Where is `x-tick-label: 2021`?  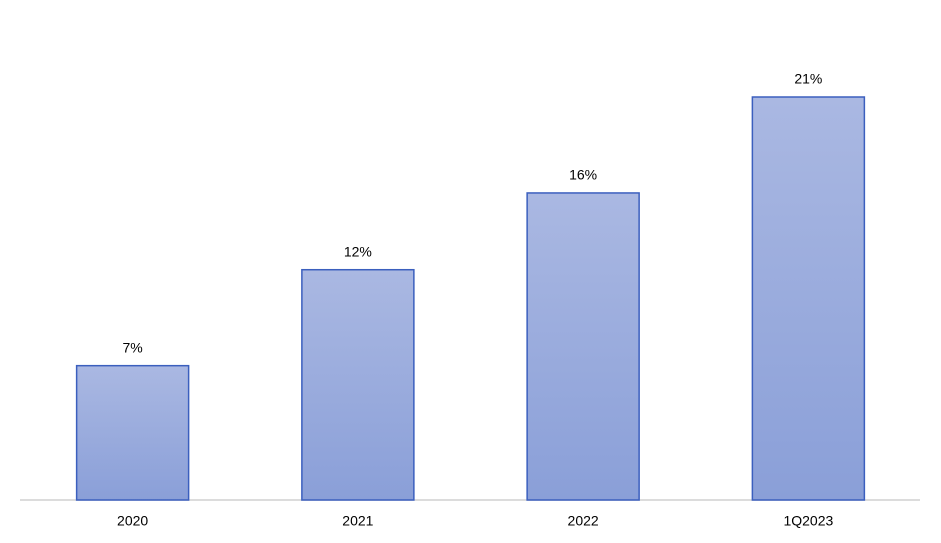
x-tick-label: 2021 is located at coordinates (357, 521).